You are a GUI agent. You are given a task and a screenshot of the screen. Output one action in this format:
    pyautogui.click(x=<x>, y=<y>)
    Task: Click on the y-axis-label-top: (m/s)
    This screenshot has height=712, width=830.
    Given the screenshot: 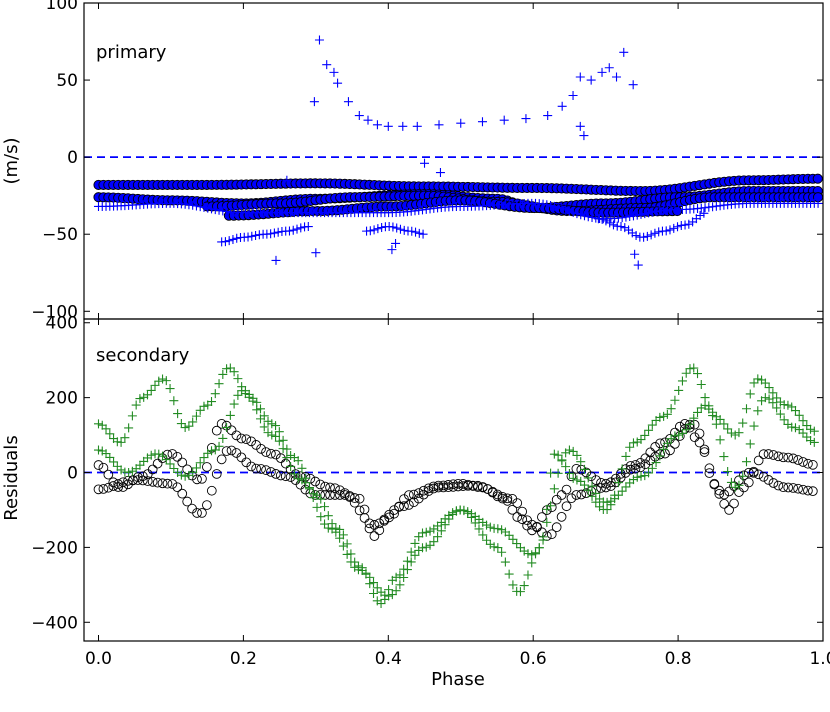 What is the action you would take?
    pyautogui.click(x=11, y=160)
    